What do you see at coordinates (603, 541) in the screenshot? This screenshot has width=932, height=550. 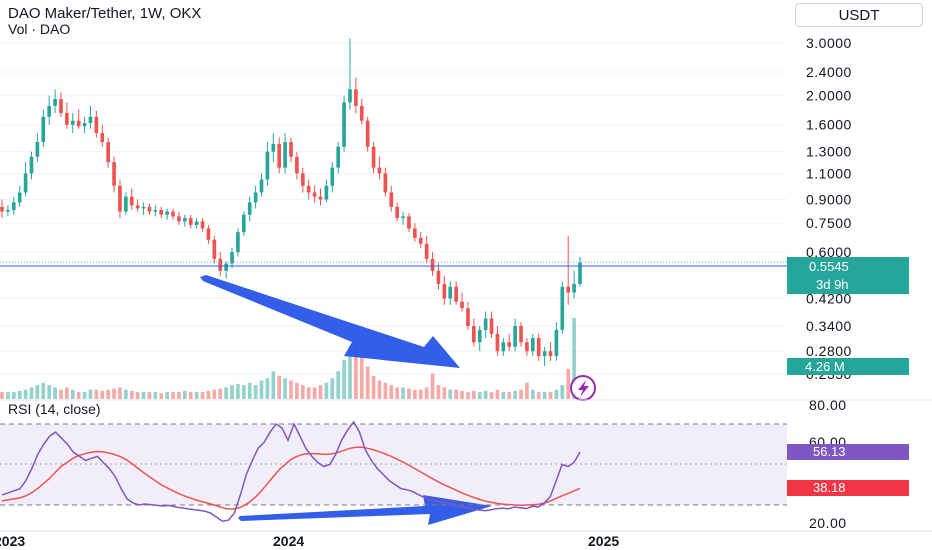 I see `time-tick-2025: 2025` at bounding box center [603, 541].